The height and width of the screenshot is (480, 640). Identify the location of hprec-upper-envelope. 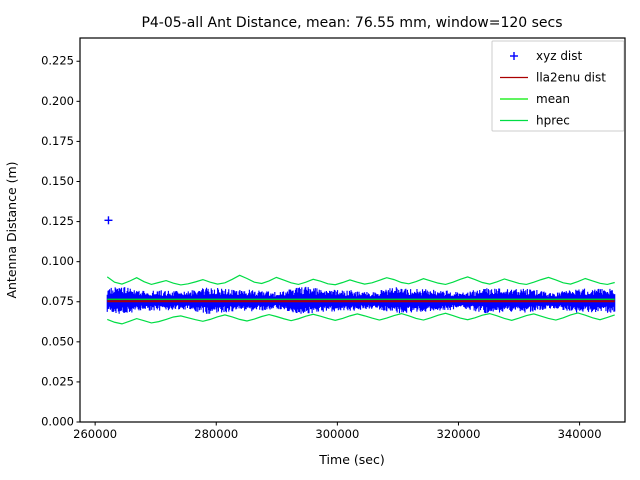
(360, 280).